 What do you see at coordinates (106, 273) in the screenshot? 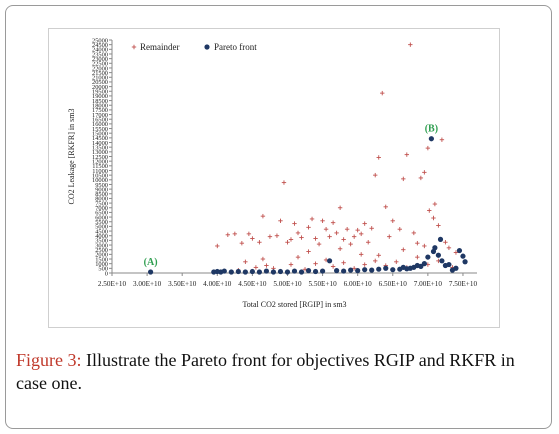
I see `y-tick-label: 0` at bounding box center [106, 273].